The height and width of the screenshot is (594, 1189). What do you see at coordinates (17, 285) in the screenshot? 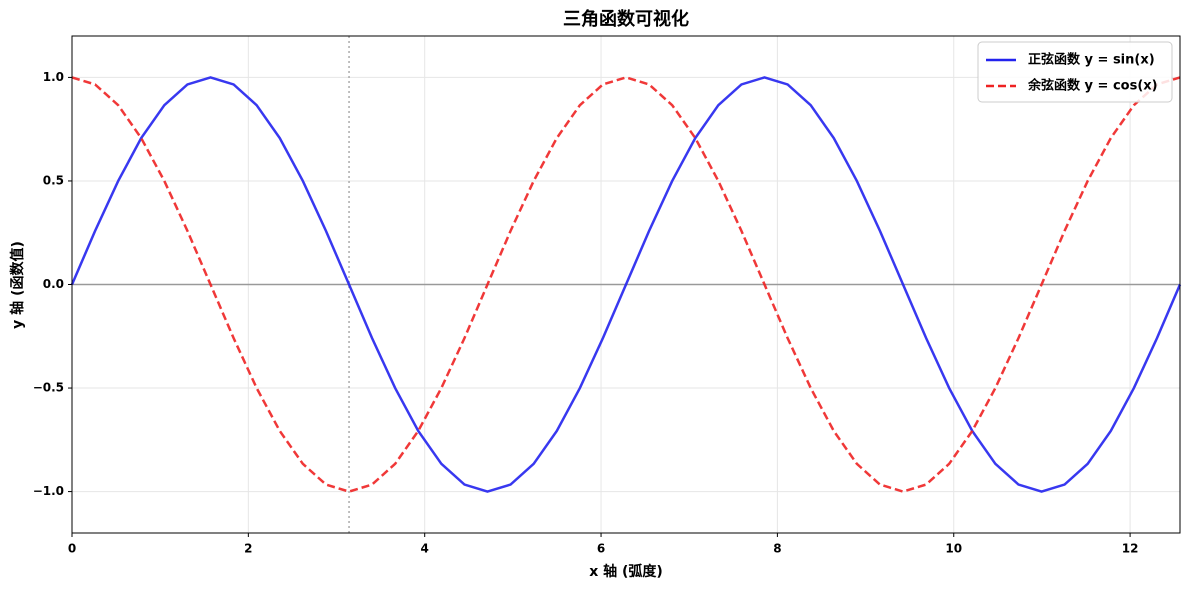
I see `y-axis-label: y 轴 (函数值)` at bounding box center [17, 285].